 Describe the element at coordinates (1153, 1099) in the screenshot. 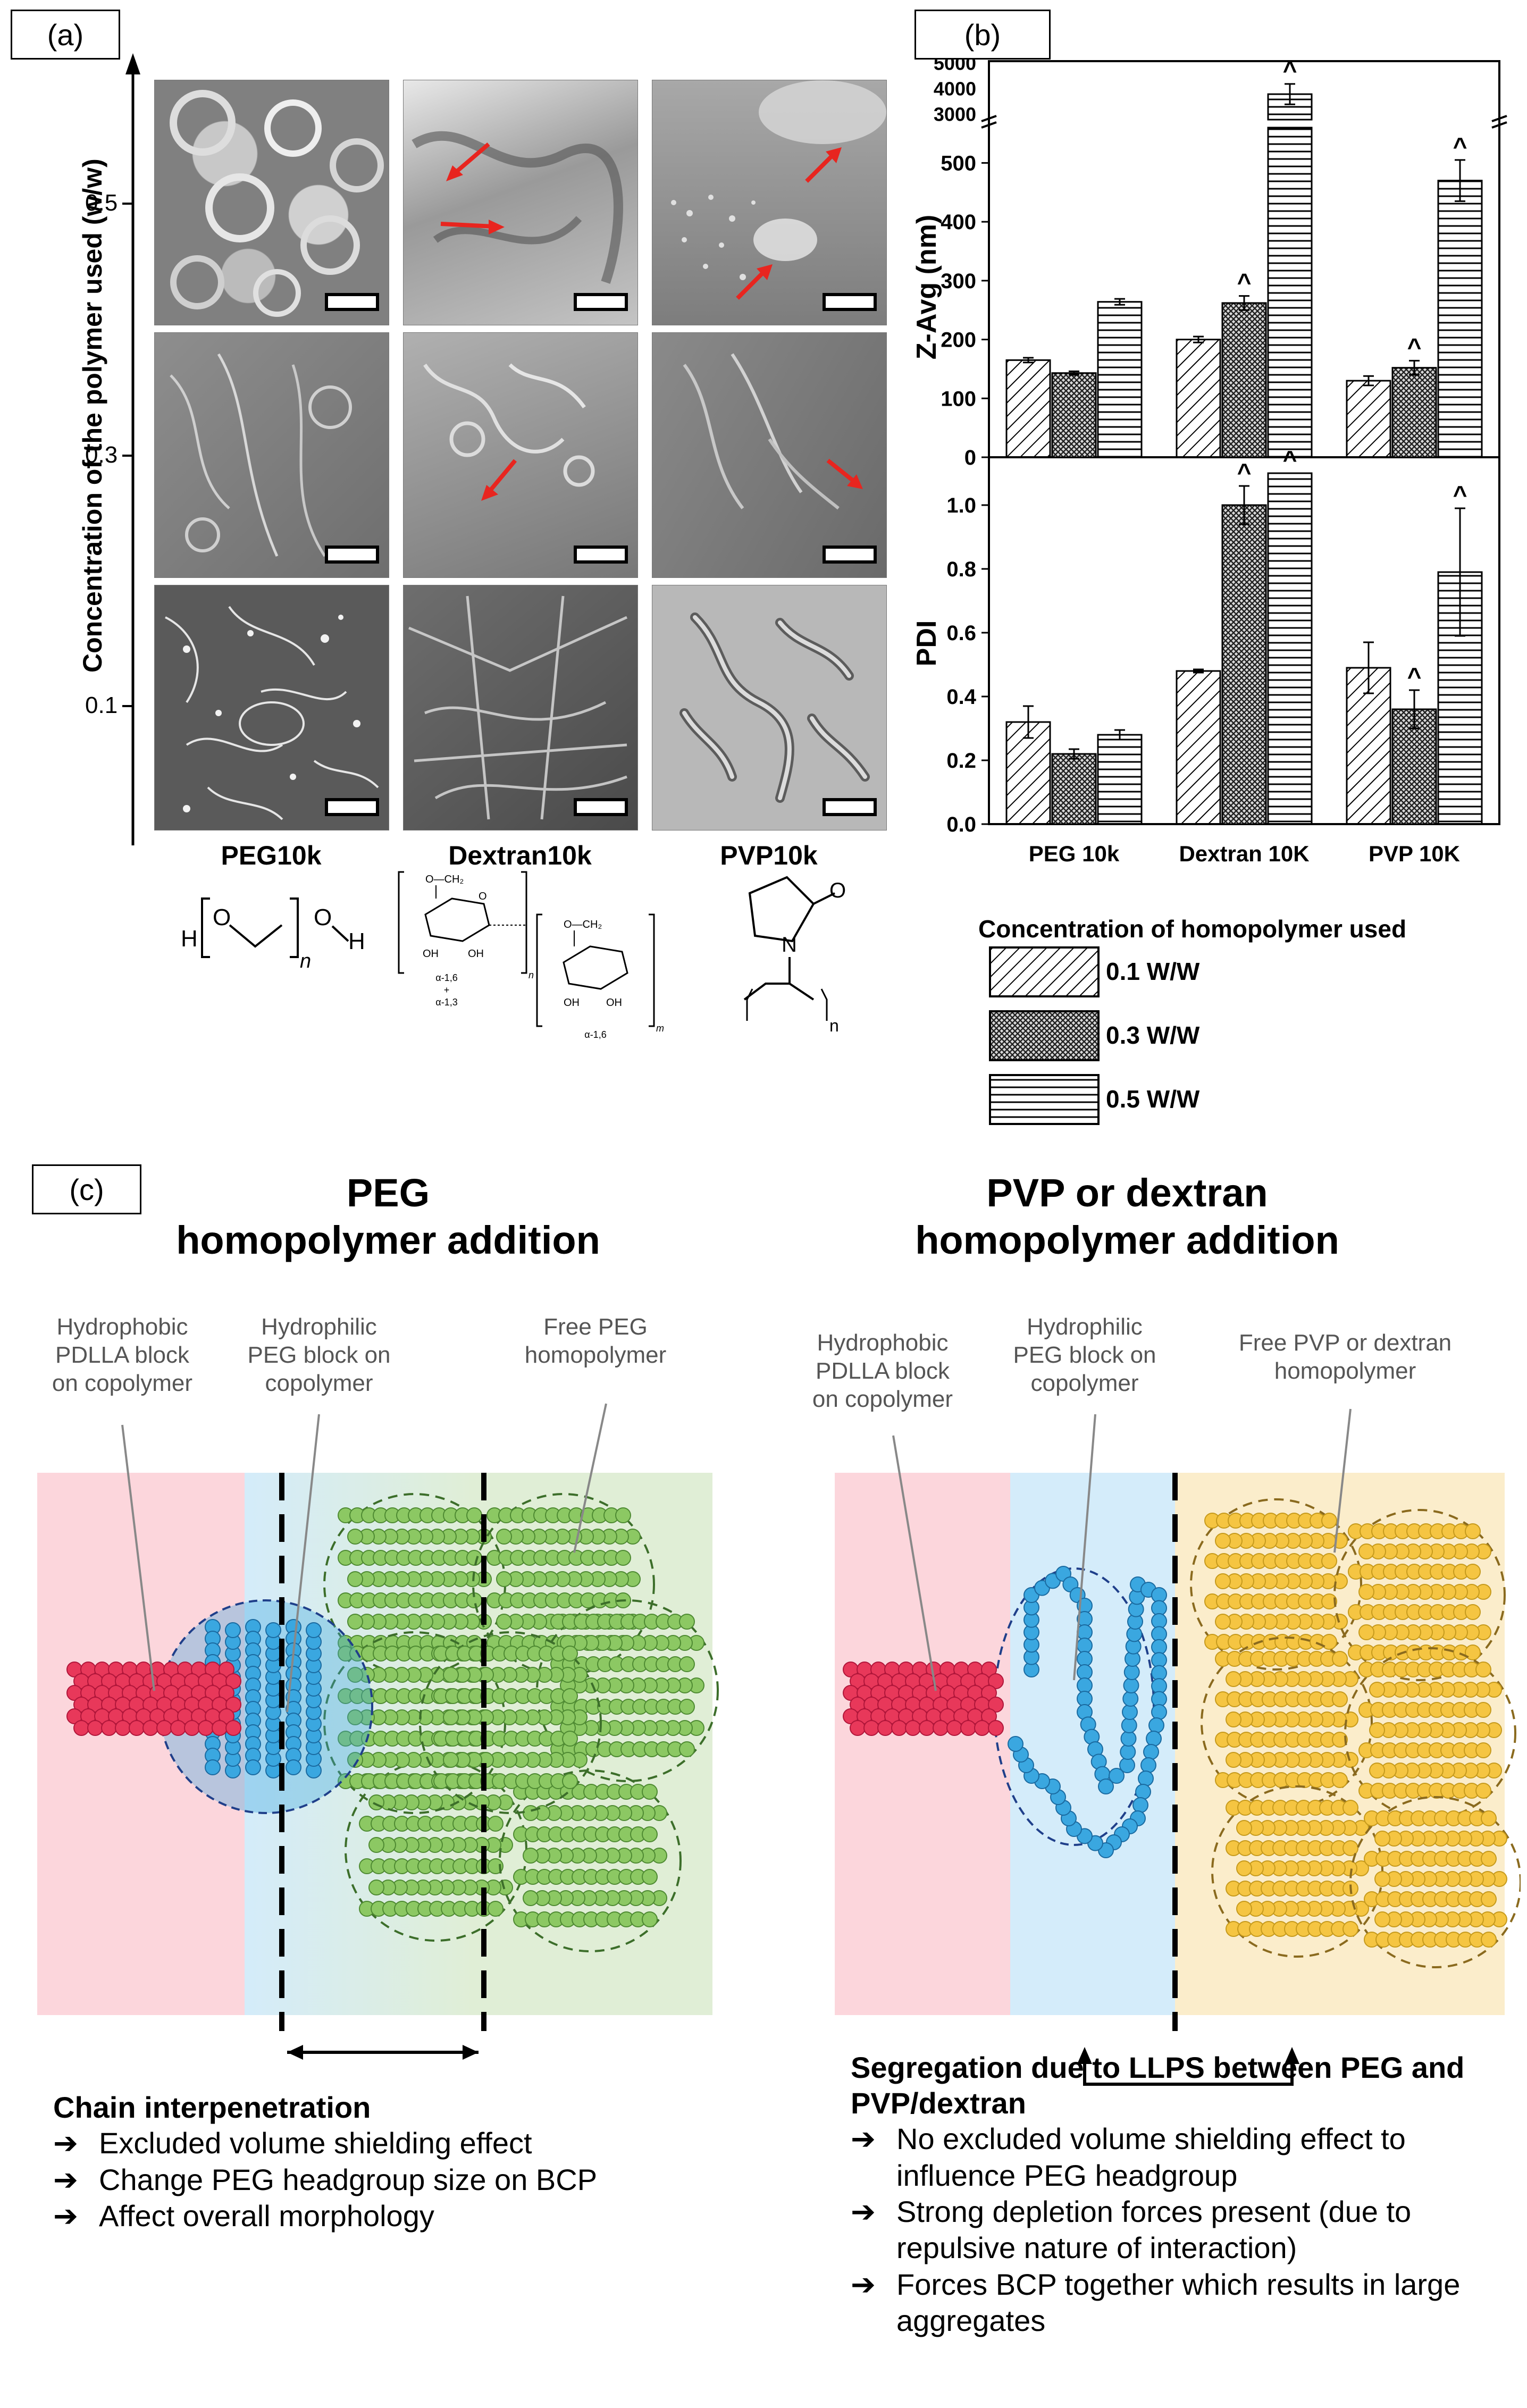

I see `legend-label-0-5: 0.5 W/W` at that location.